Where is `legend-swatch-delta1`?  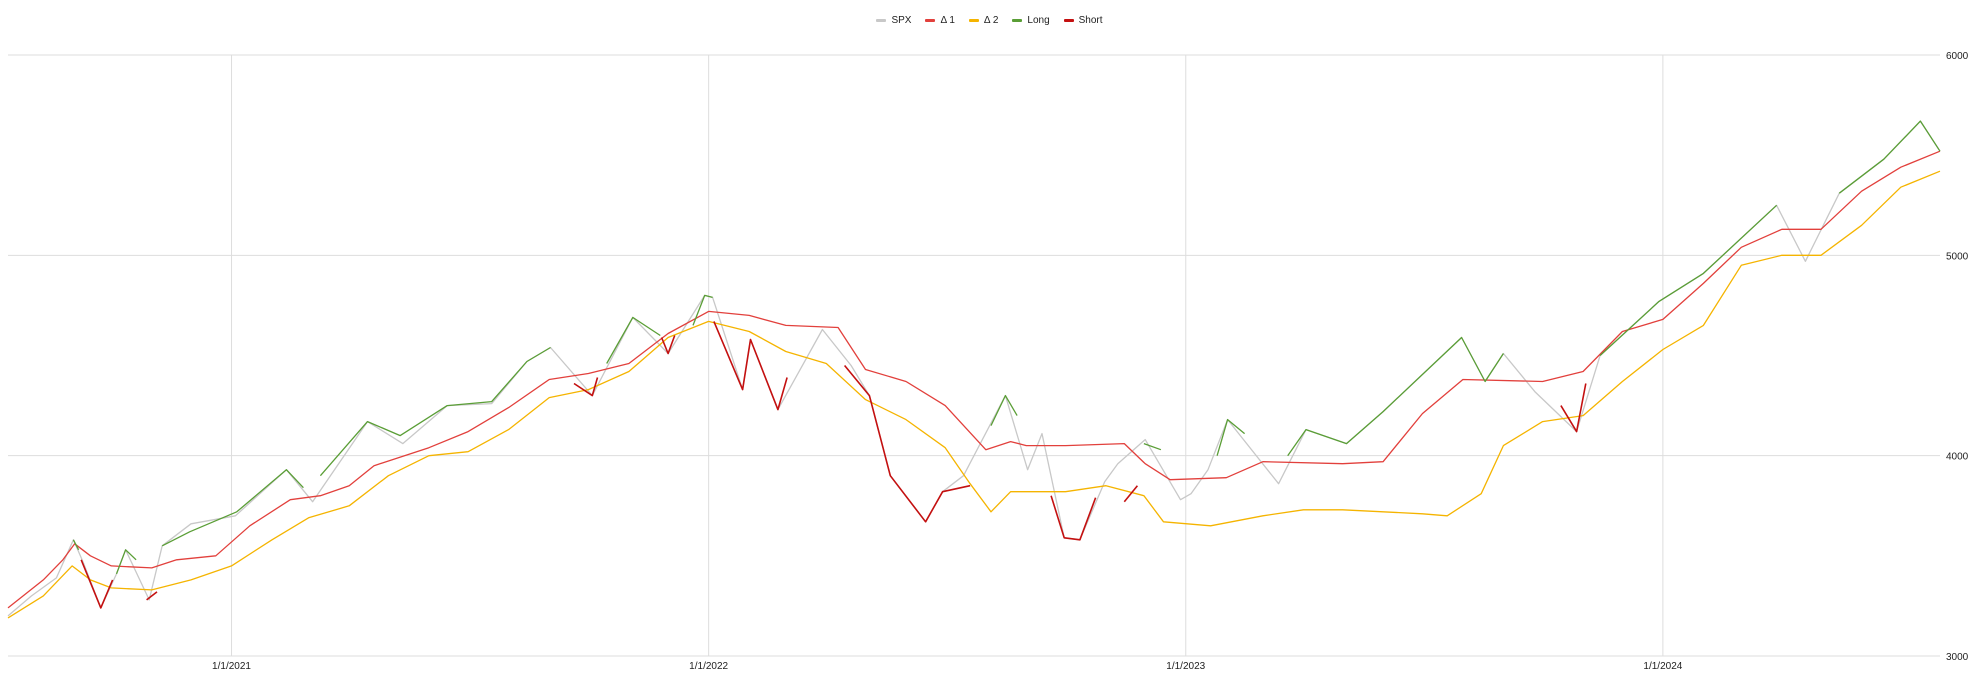 legend-swatch-delta1 is located at coordinates (930, 20).